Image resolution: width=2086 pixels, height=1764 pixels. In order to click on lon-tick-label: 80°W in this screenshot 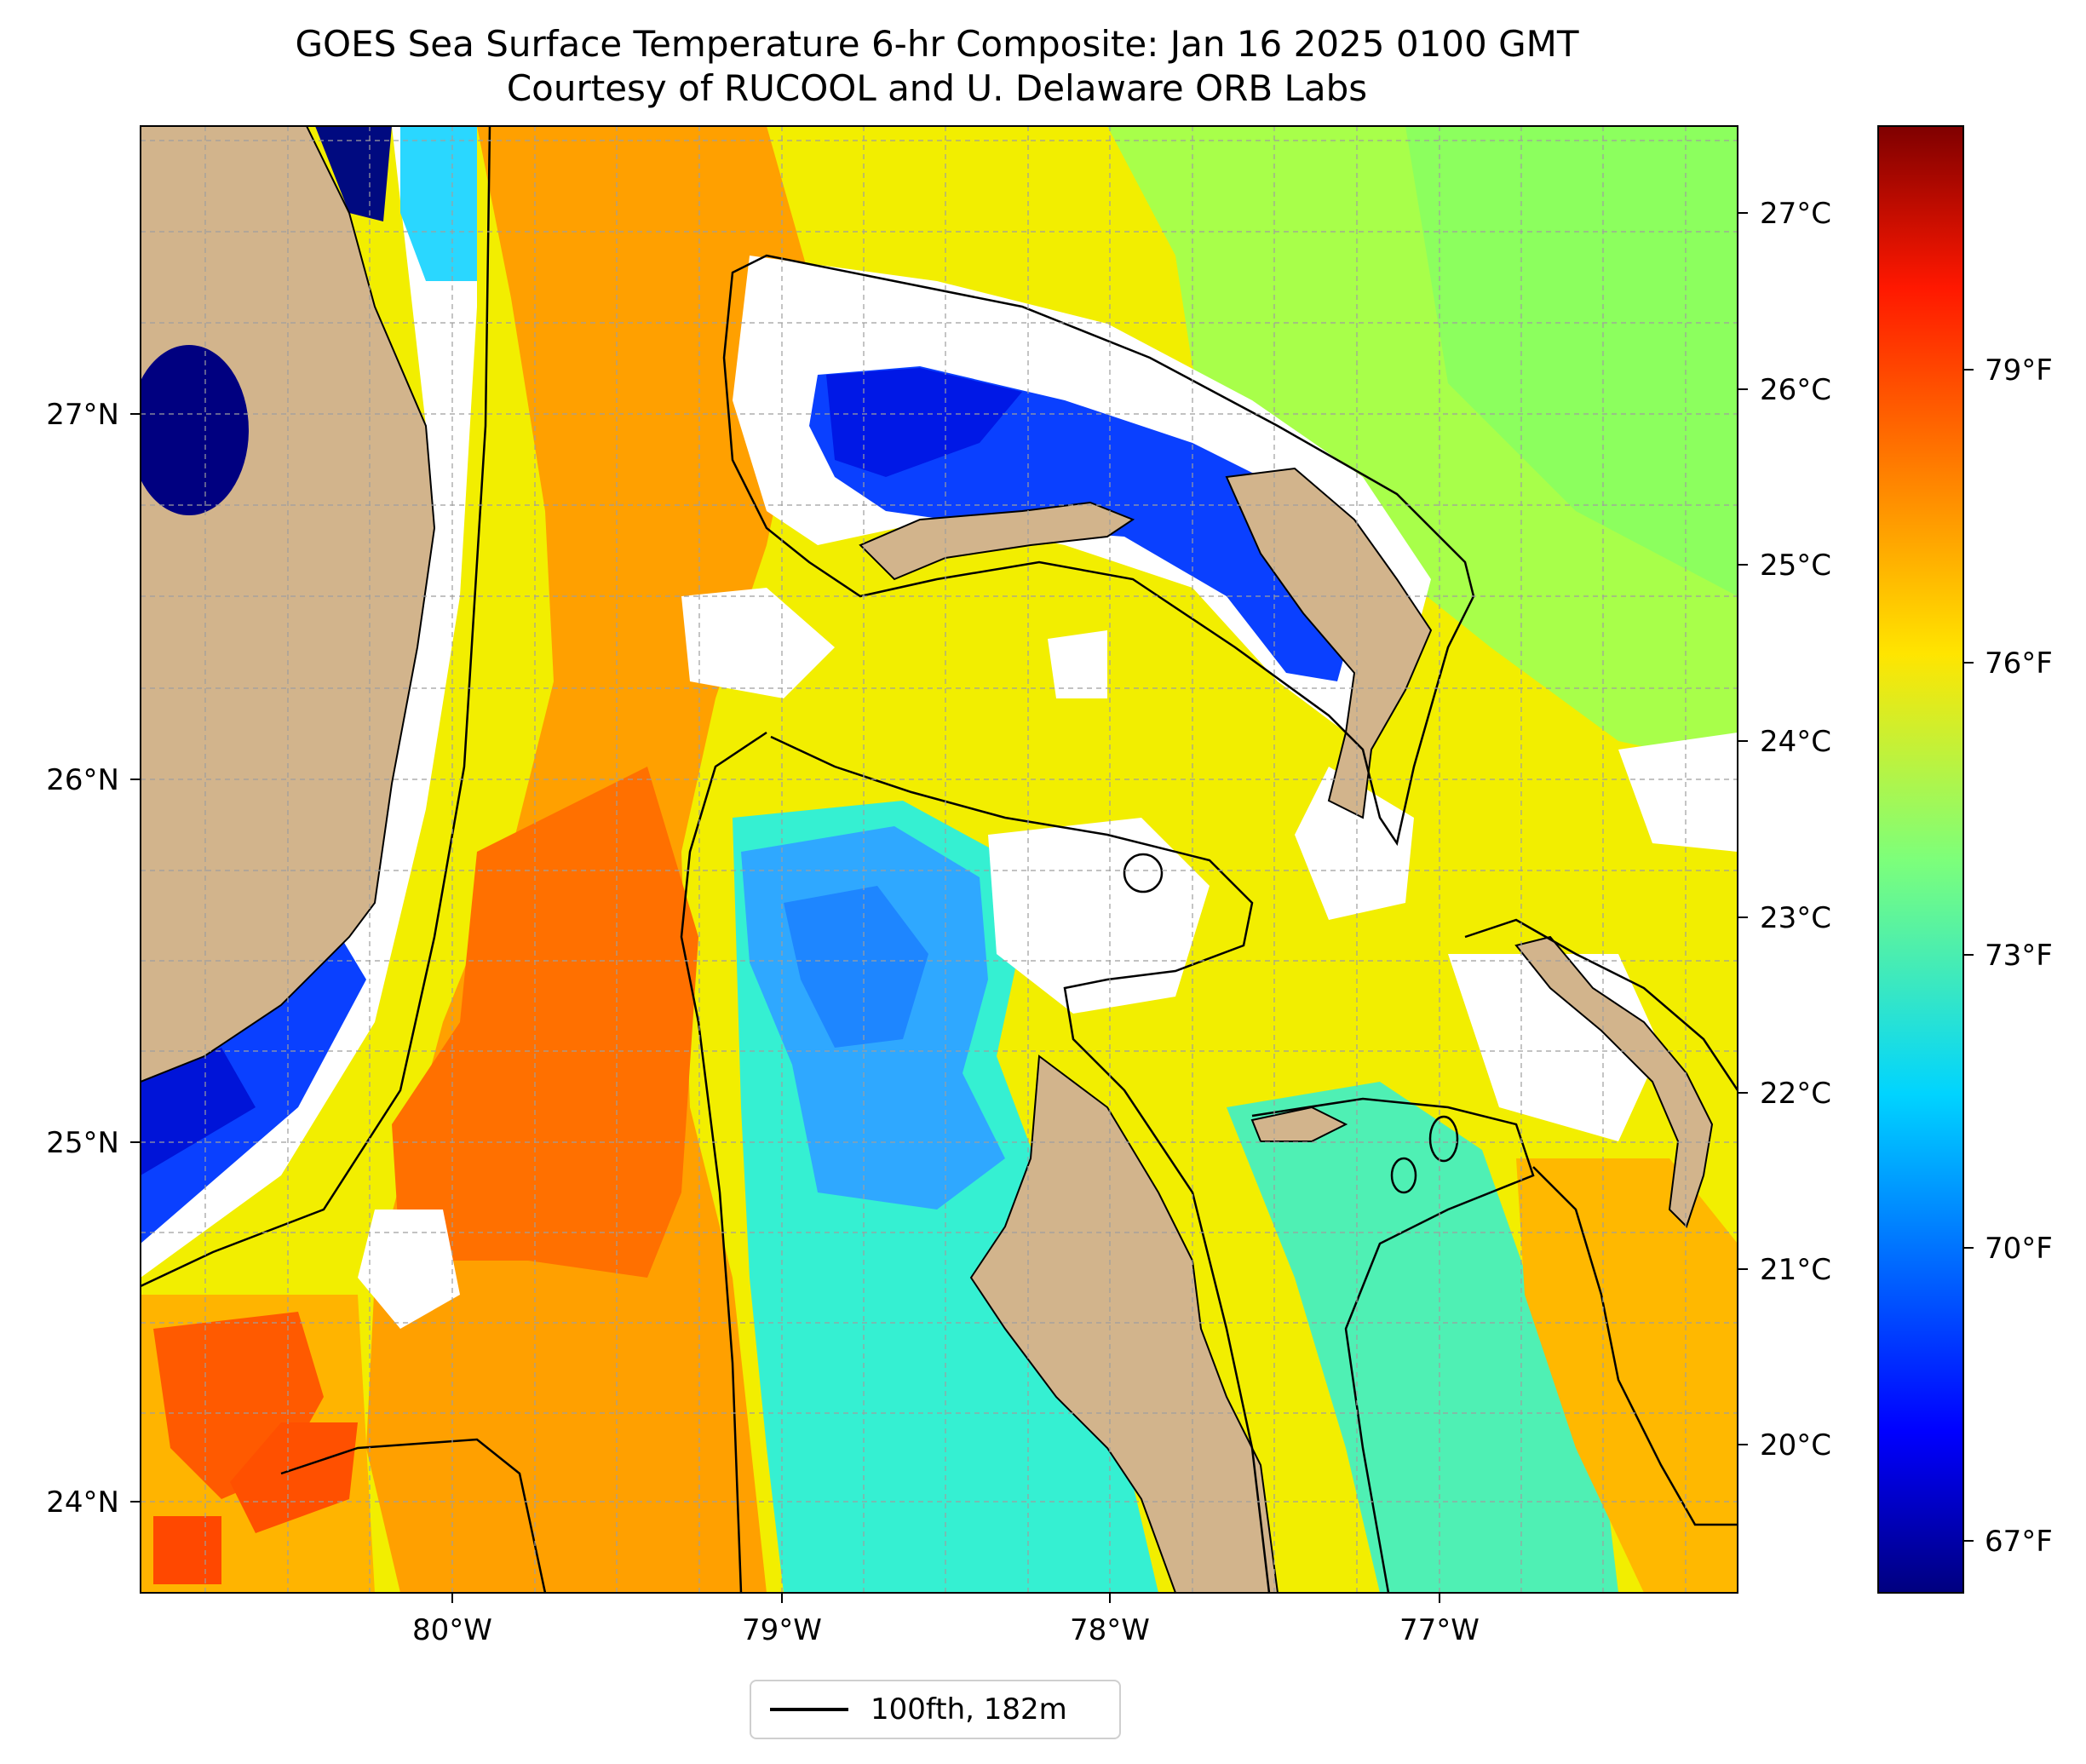, I will do `click(452, 1630)`.